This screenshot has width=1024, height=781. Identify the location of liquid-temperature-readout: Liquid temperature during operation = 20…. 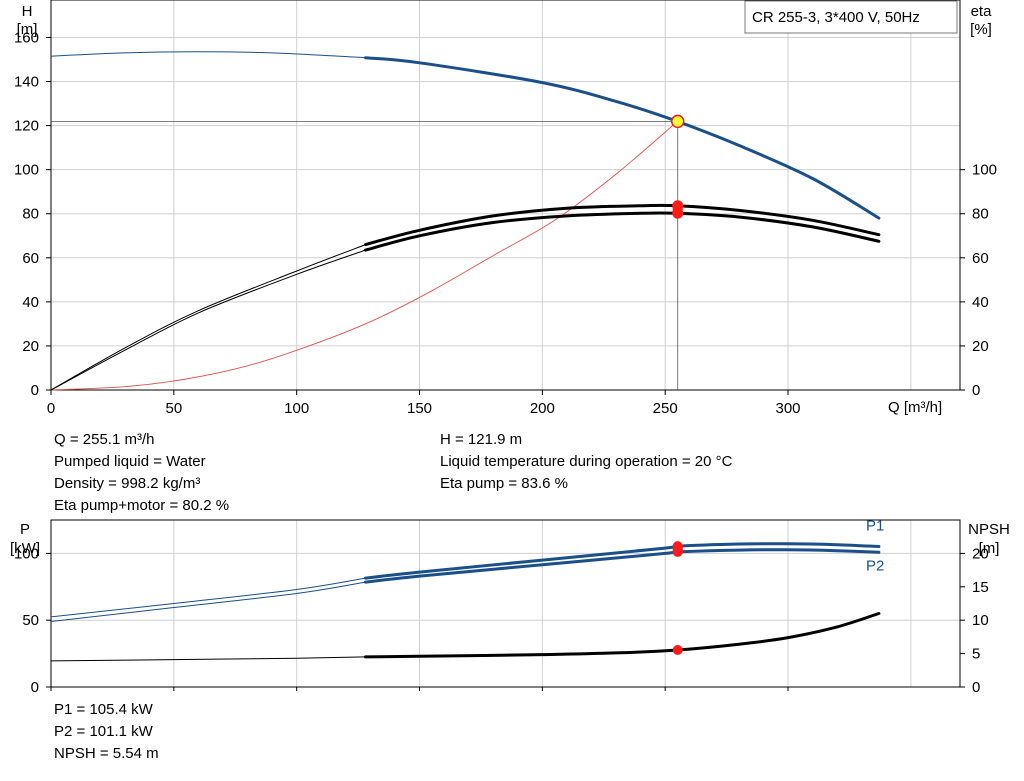
(586, 461).